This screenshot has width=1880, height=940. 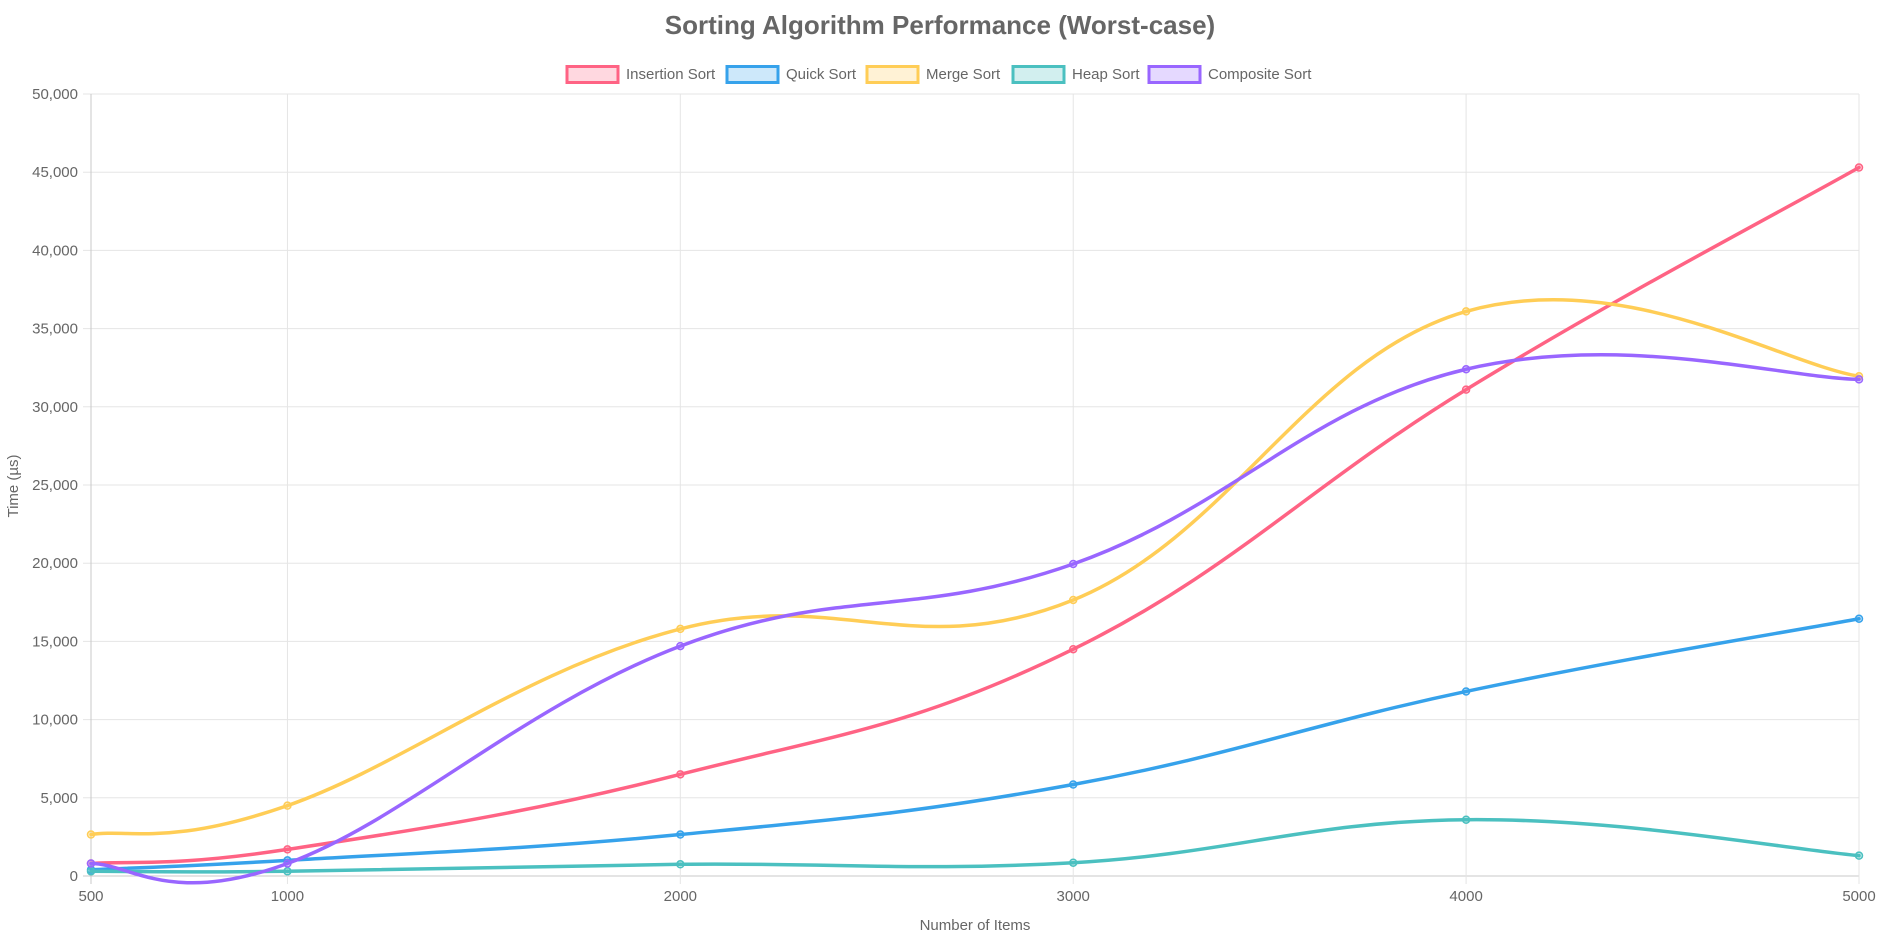 What do you see at coordinates (55, 94) in the screenshot?
I see `y-tick-label: 50,000` at bounding box center [55, 94].